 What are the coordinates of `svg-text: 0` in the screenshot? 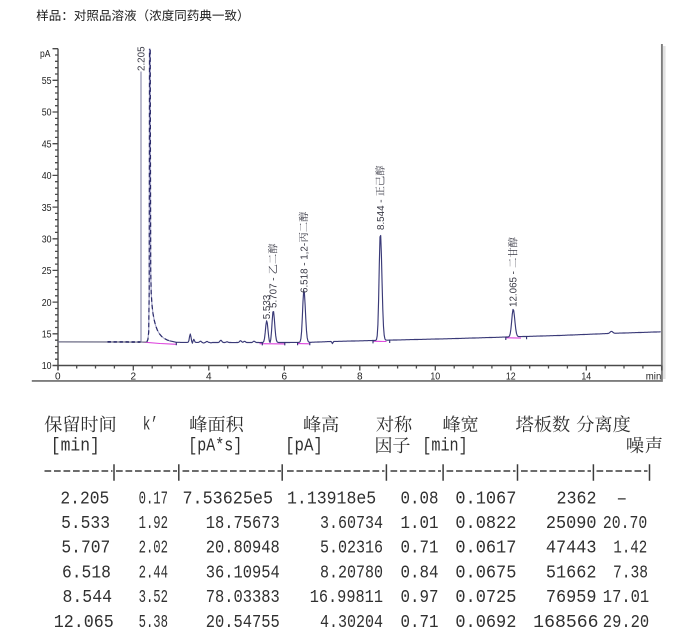 It's located at (58, 376).